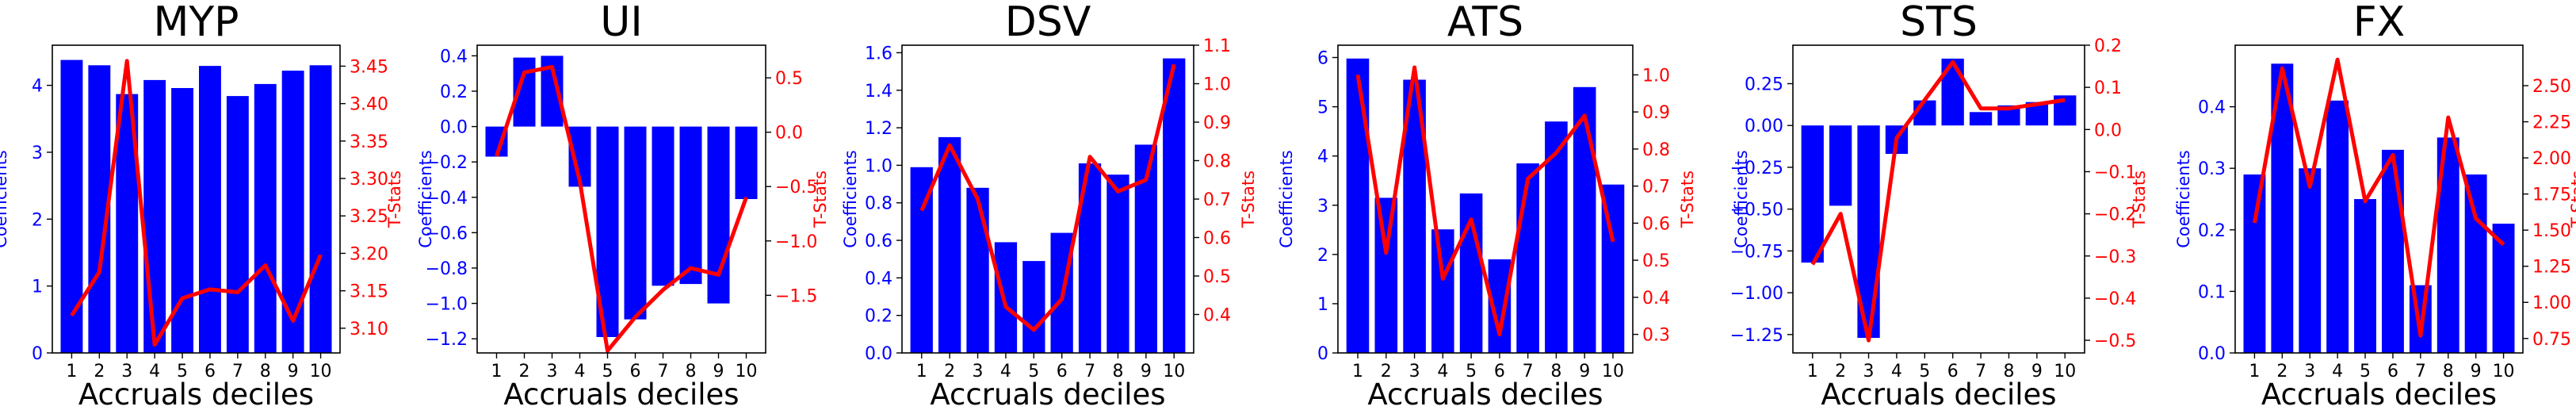 The height and width of the screenshot is (414, 2576). Describe the element at coordinates (2115, 299) in the screenshot. I see `y2-tick-label: −0.4` at that location.